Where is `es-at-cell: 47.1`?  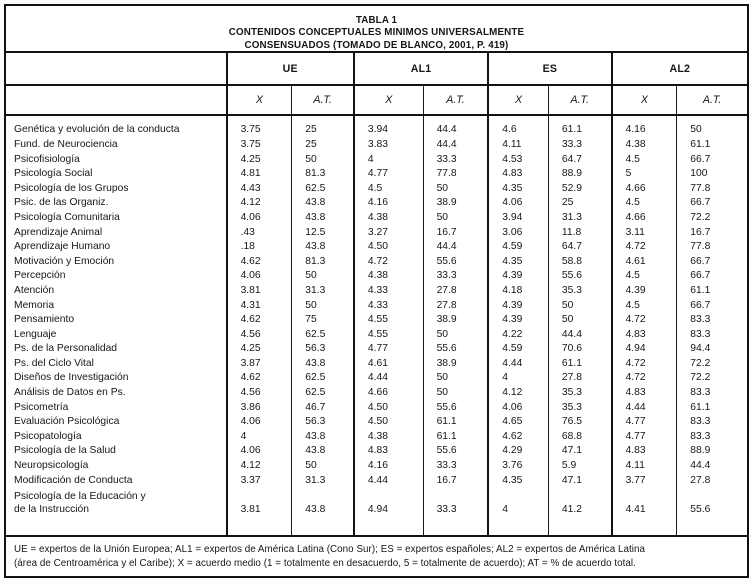 es-at-cell: 47.1 is located at coordinates (579, 450).